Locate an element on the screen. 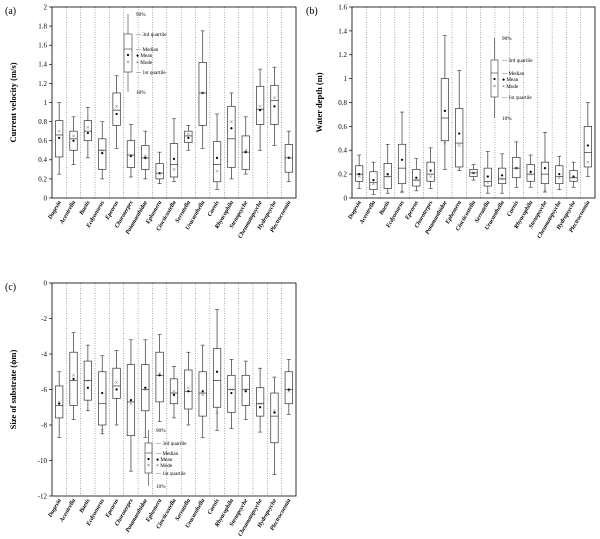 The width and height of the screenshot is (600, 539). box-uracanthella is located at coordinates (202, 89).